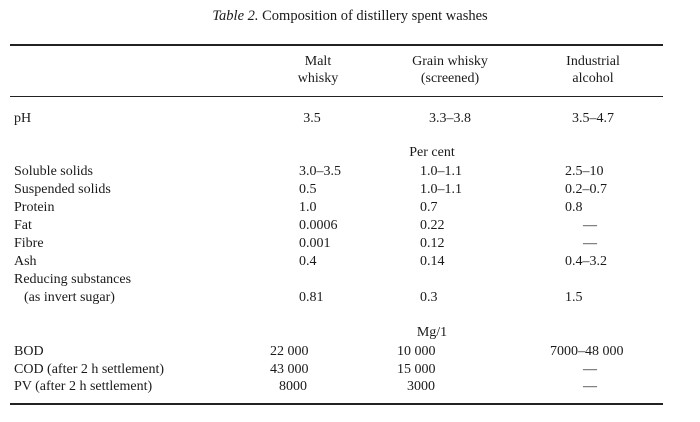 The width and height of the screenshot is (700, 422). What do you see at coordinates (62, 189) in the screenshot?
I see `row-label: Suspended solids` at bounding box center [62, 189].